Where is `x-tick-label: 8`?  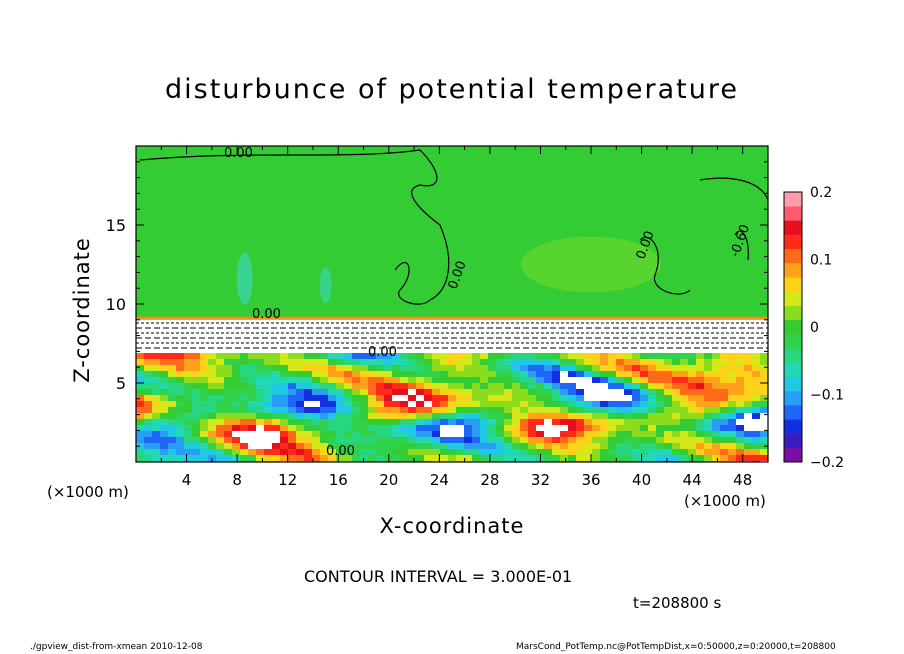
x-tick-label: 8 is located at coordinates (237, 480).